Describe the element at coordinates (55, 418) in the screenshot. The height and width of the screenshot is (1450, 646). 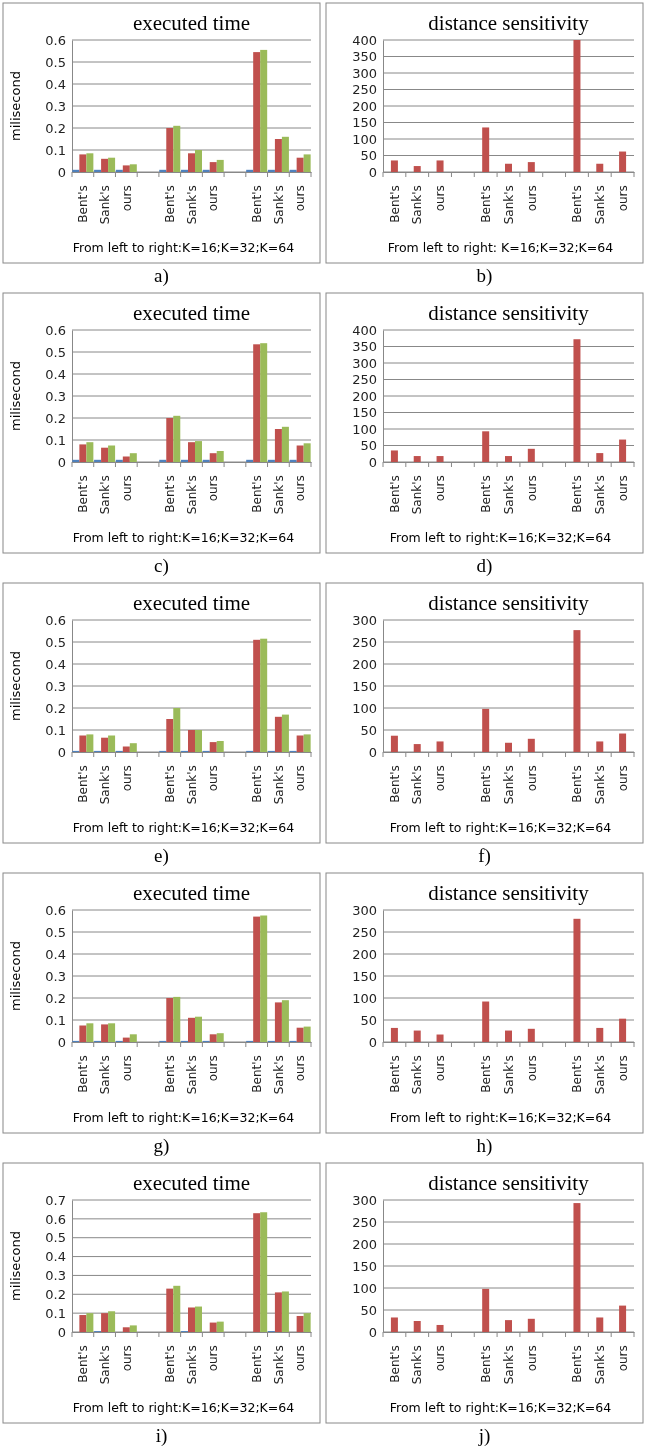
I see `y-tick-label: 0.2` at that location.